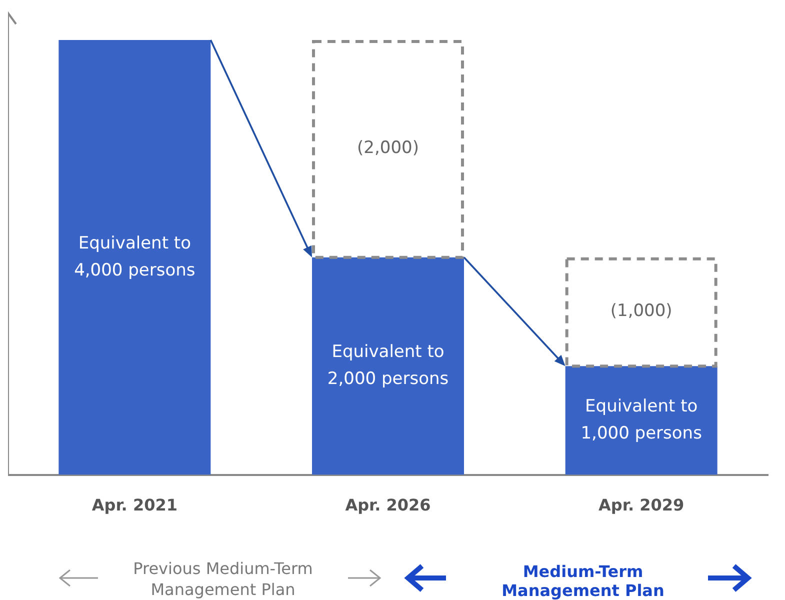 This screenshot has width=785, height=600. Describe the element at coordinates (223, 579) in the screenshot. I see `text: Previous Medium-Term Management Plan` at that location.